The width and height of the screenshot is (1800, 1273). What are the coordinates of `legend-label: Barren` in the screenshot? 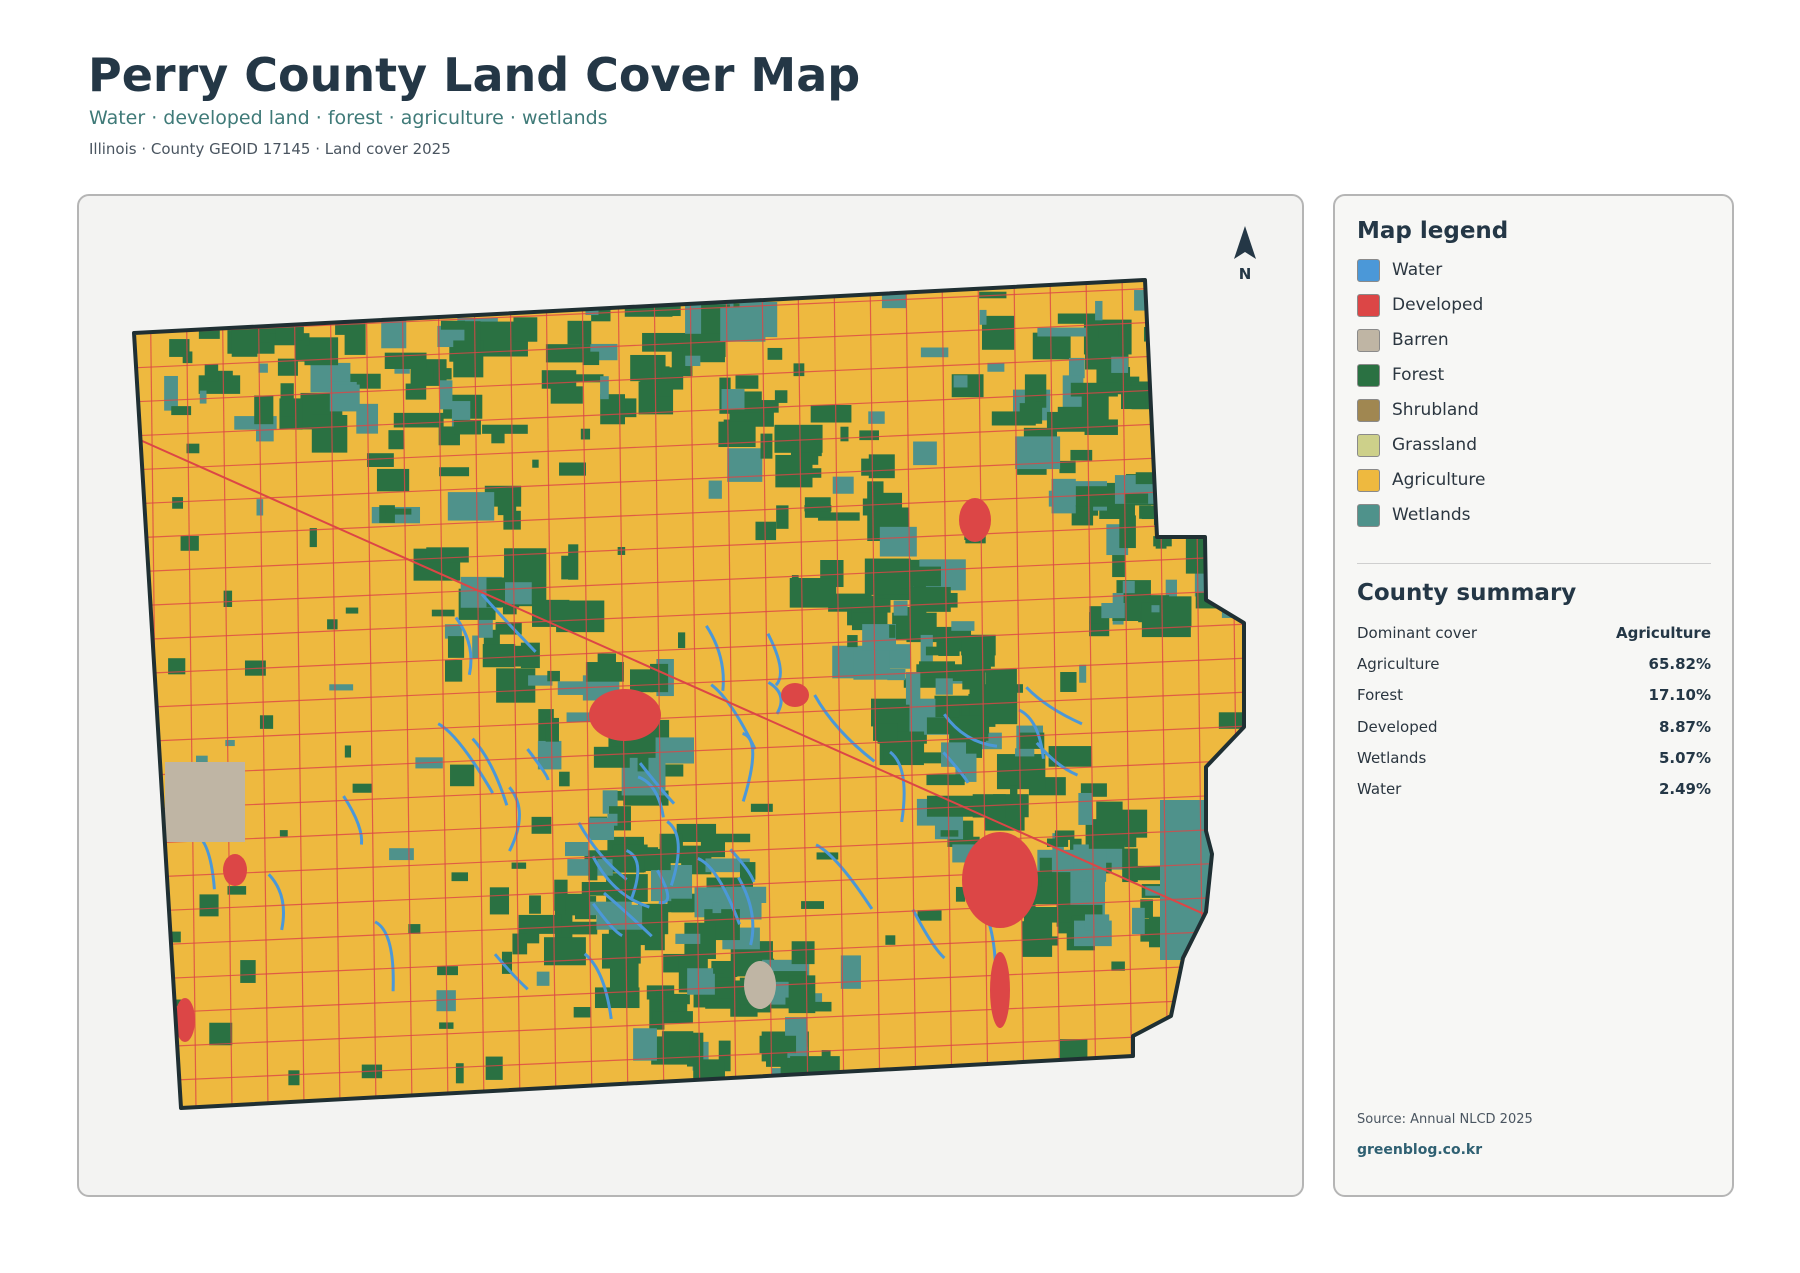 It's located at (1420, 340).